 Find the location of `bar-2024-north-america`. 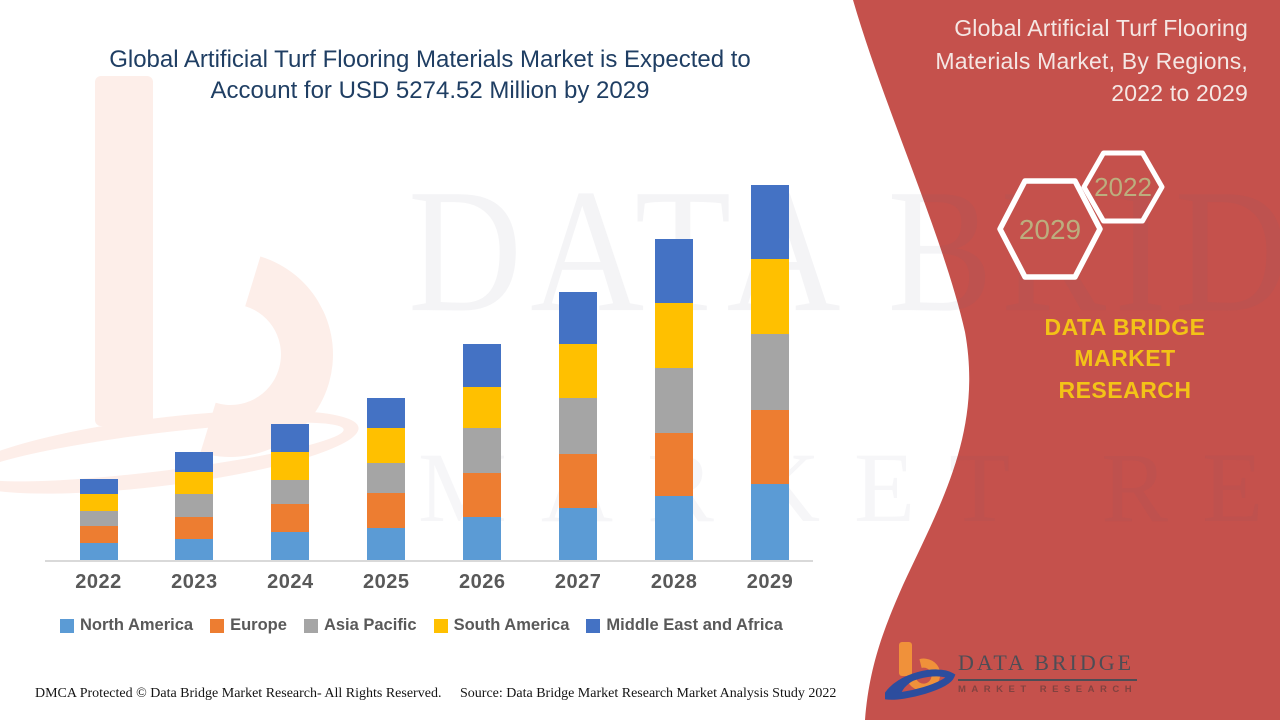

bar-2024-north-america is located at coordinates (290, 546).